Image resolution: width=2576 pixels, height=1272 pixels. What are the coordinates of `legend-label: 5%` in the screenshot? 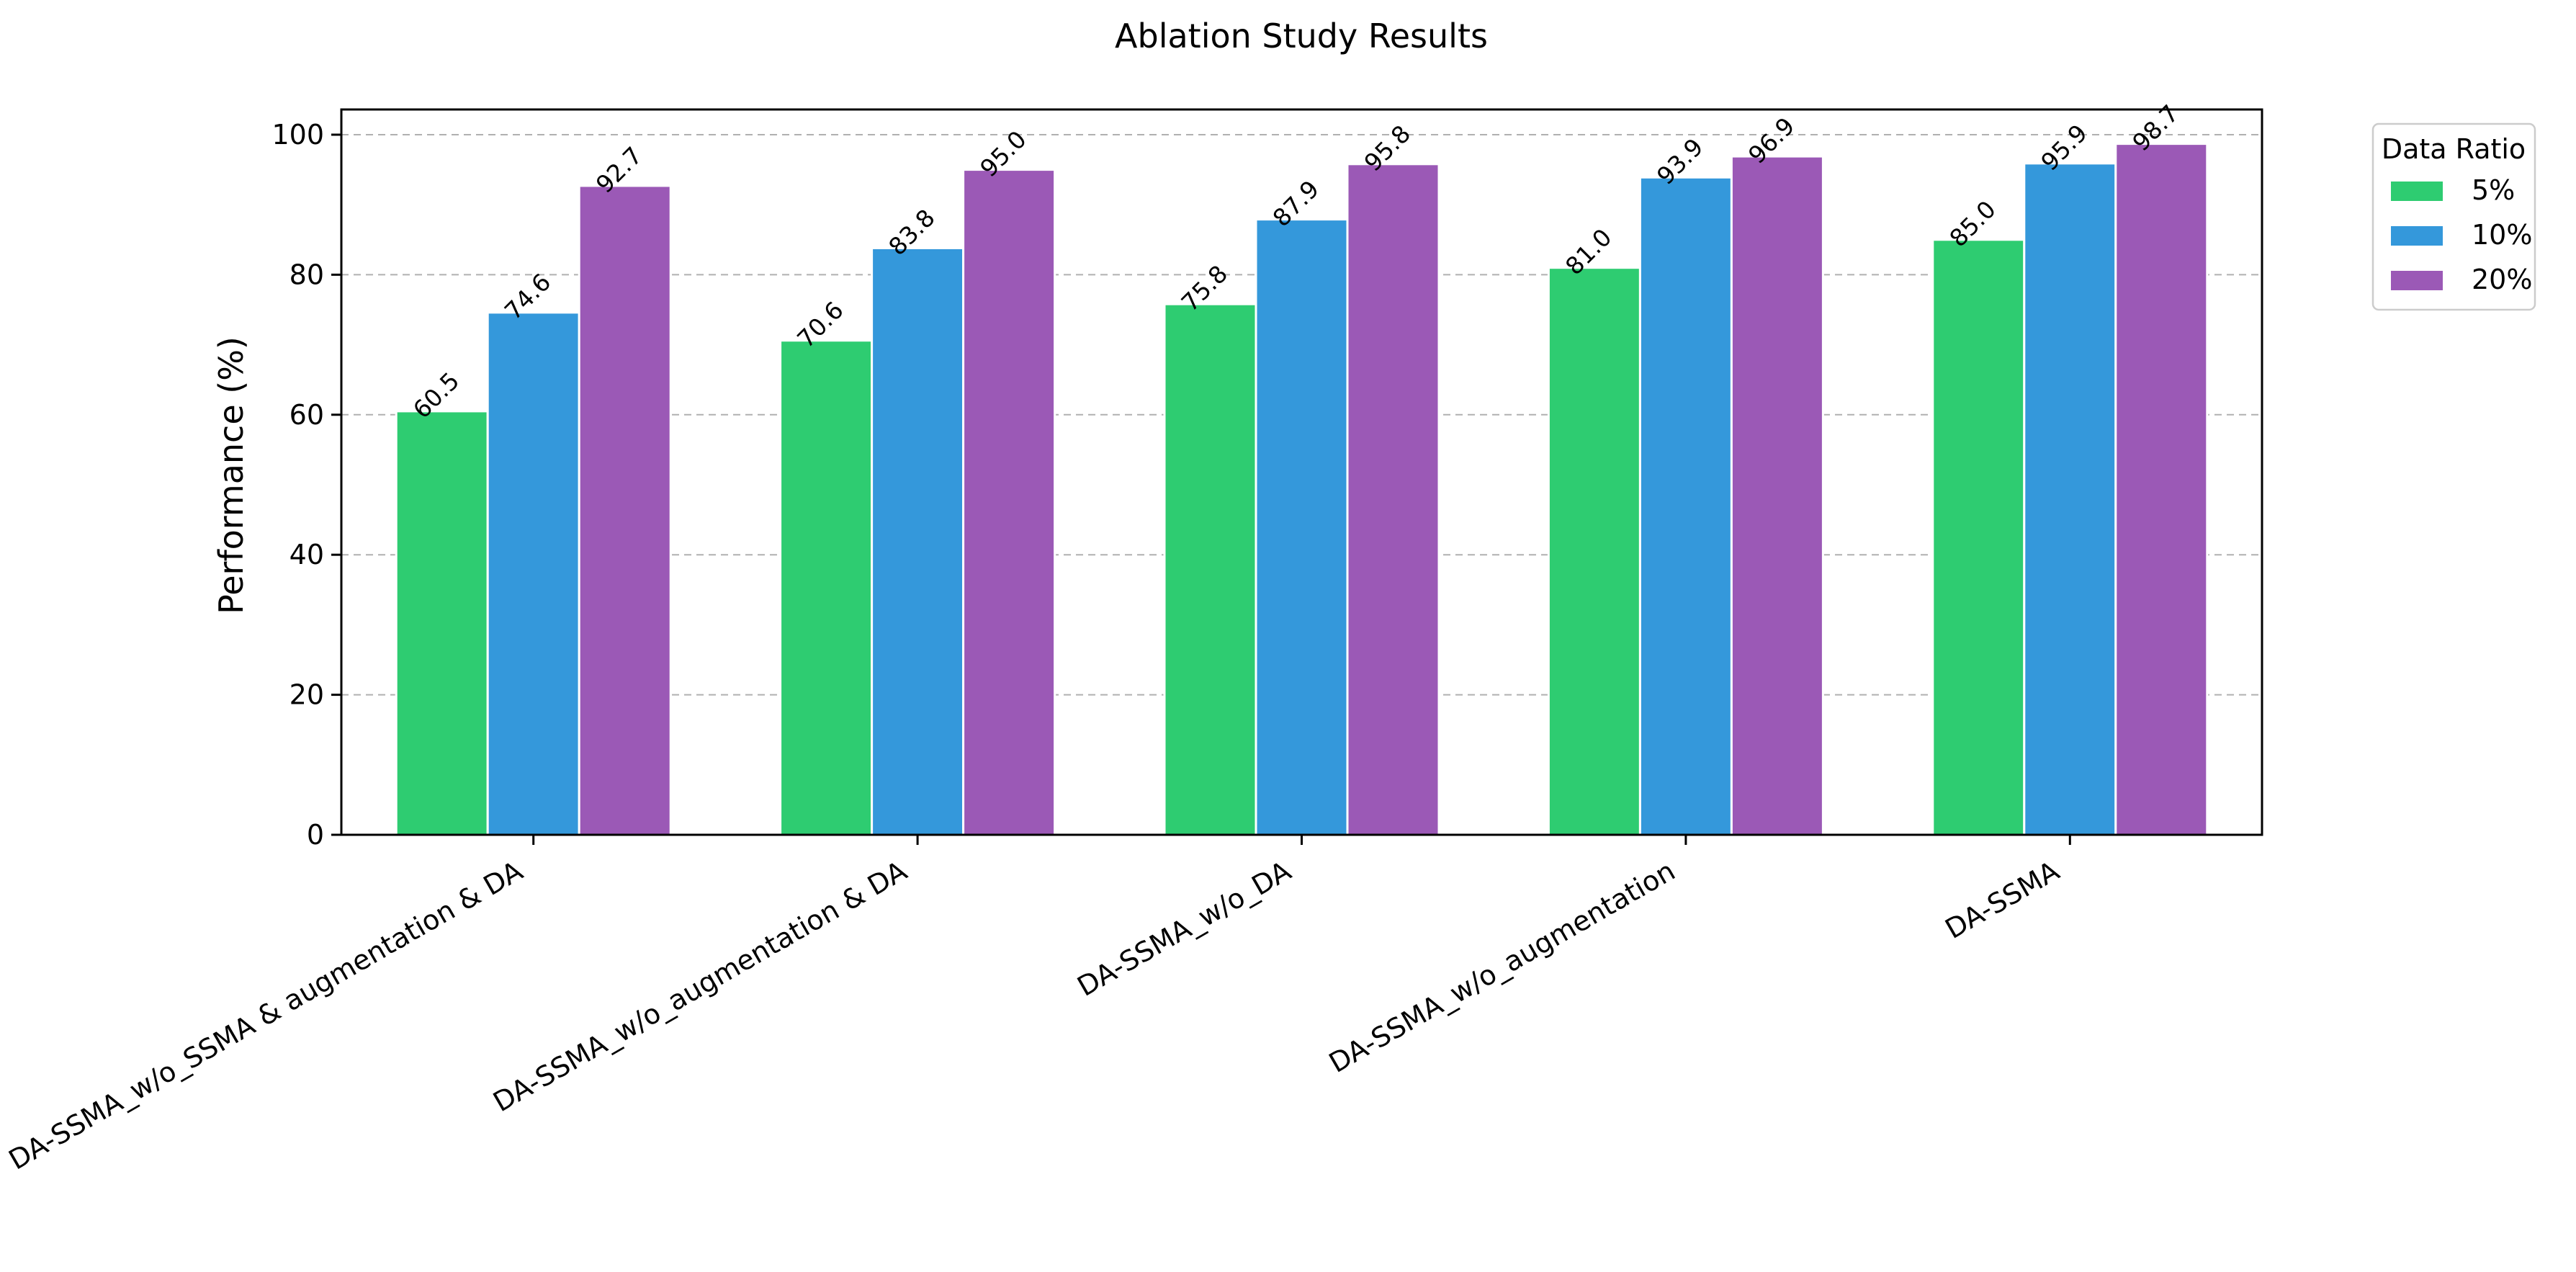 It's located at (2493, 190).